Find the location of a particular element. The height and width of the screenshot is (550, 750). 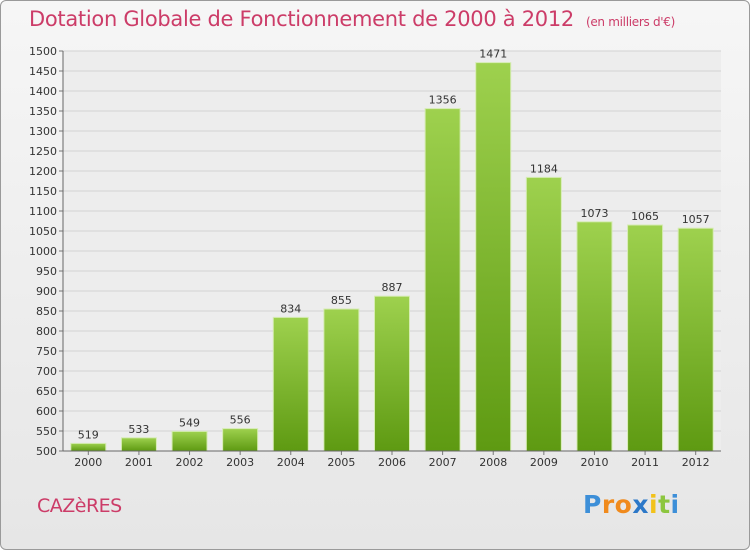

data-label: 1471 is located at coordinates (493, 54).